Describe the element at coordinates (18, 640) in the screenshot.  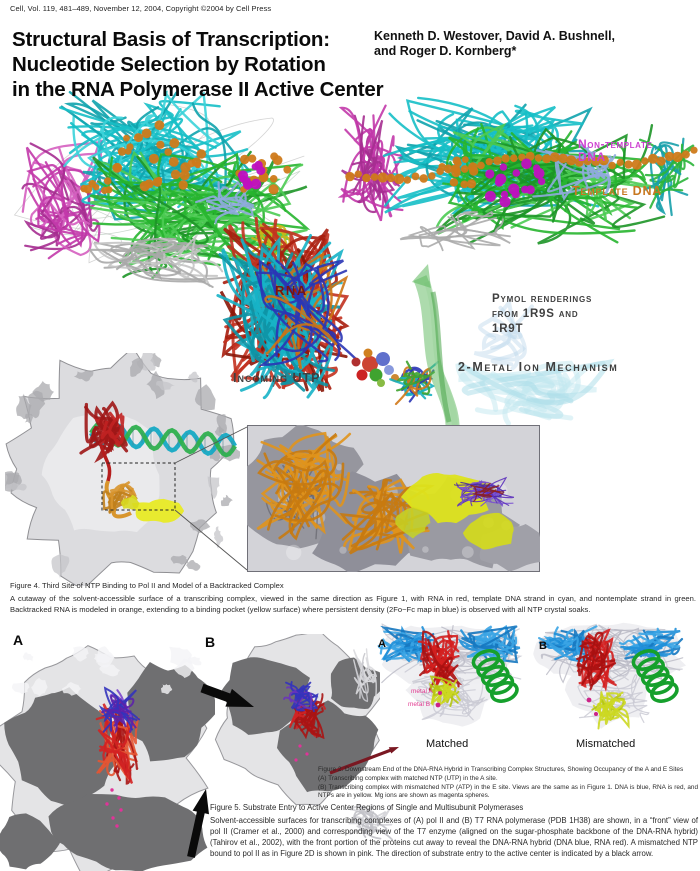
I see `panel-letter-a-left: A` at that location.